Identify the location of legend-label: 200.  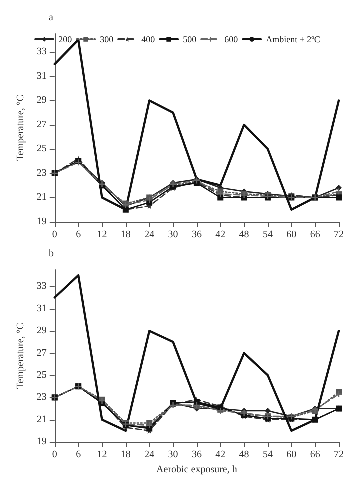
(65, 39).